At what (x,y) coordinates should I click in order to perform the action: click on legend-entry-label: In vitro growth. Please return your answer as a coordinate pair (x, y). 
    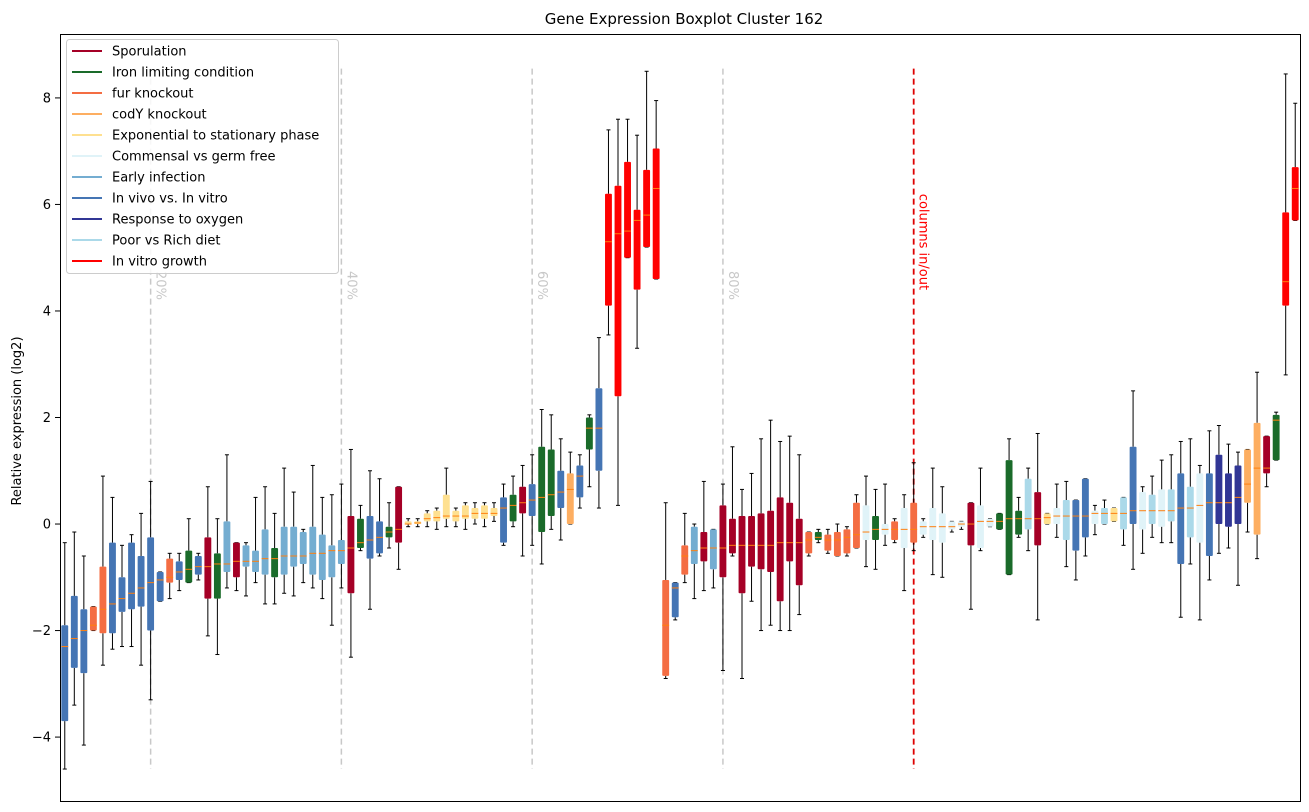
    Looking at the image, I should click on (159, 262).